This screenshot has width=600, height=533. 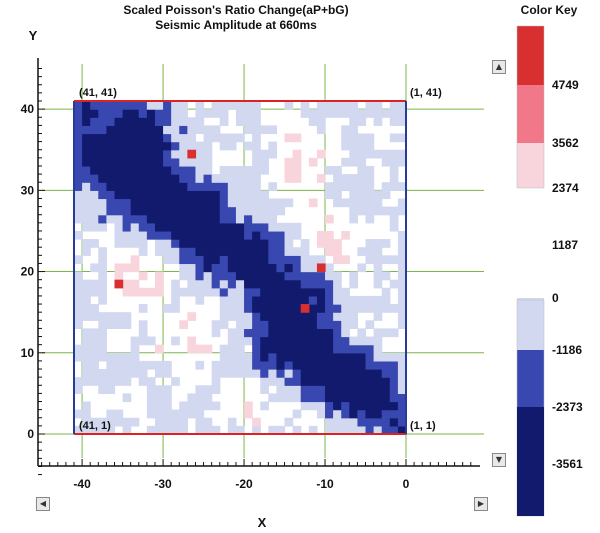 What do you see at coordinates (481, 504) in the screenshot?
I see `scroll-right-button: ▶` at bounding box center [481, 504].